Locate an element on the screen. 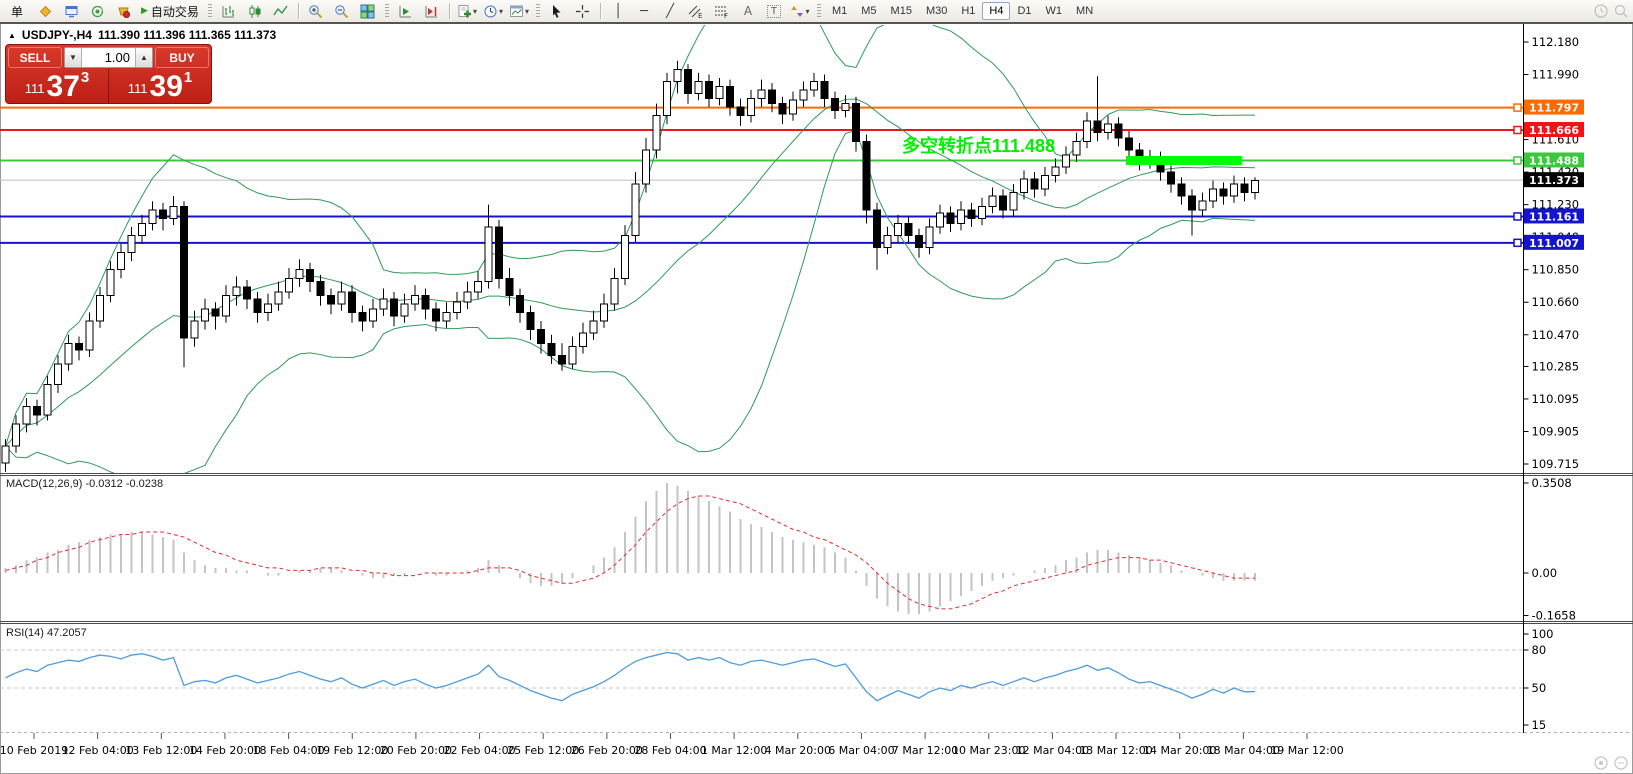  zoom-in-icon is located at coordinates (316, 11).